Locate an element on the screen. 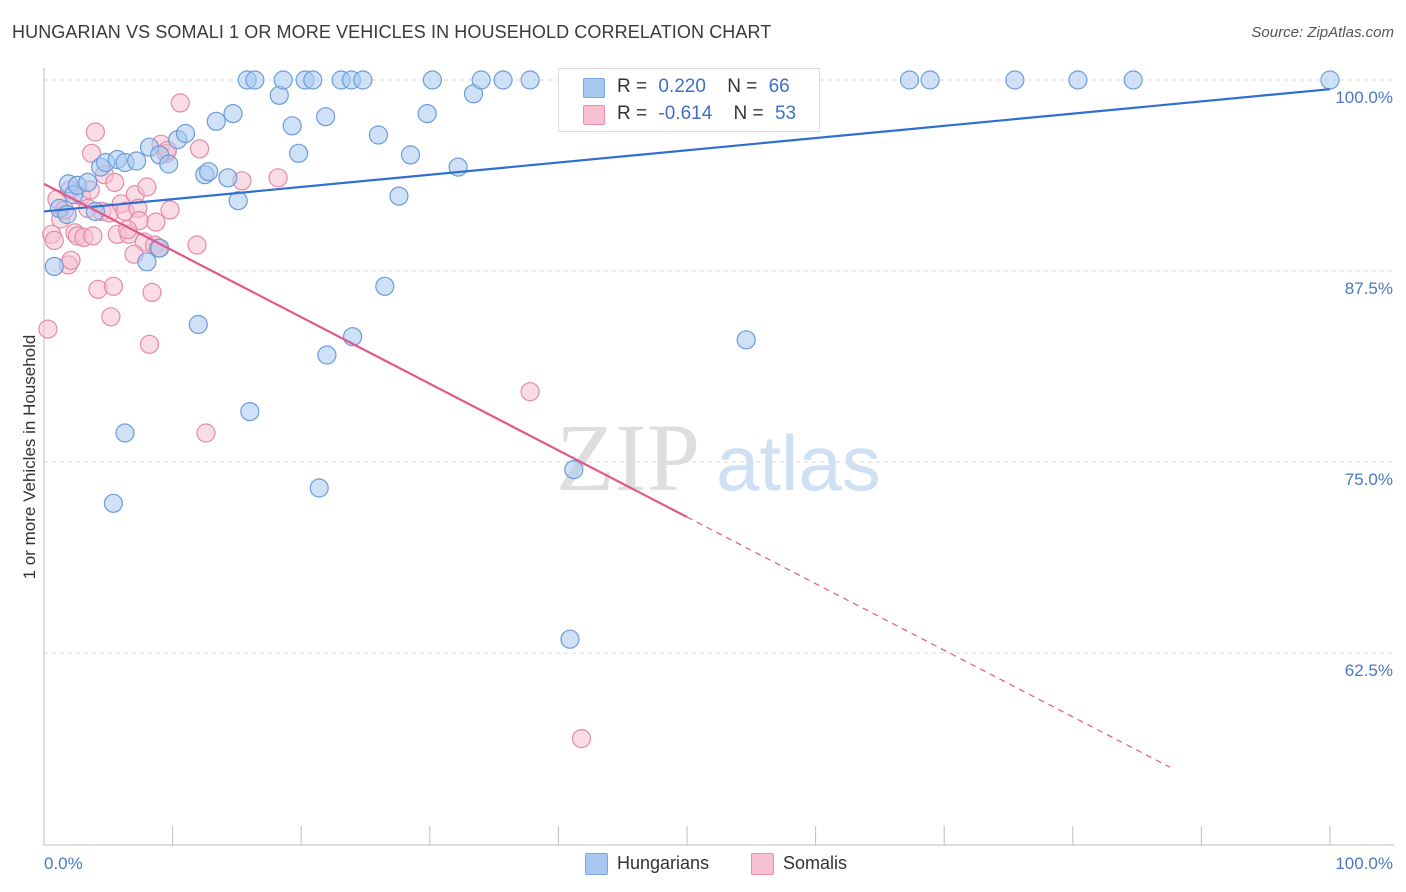  y-tick-label: 100.0% is located at coordinates (1364, 97).